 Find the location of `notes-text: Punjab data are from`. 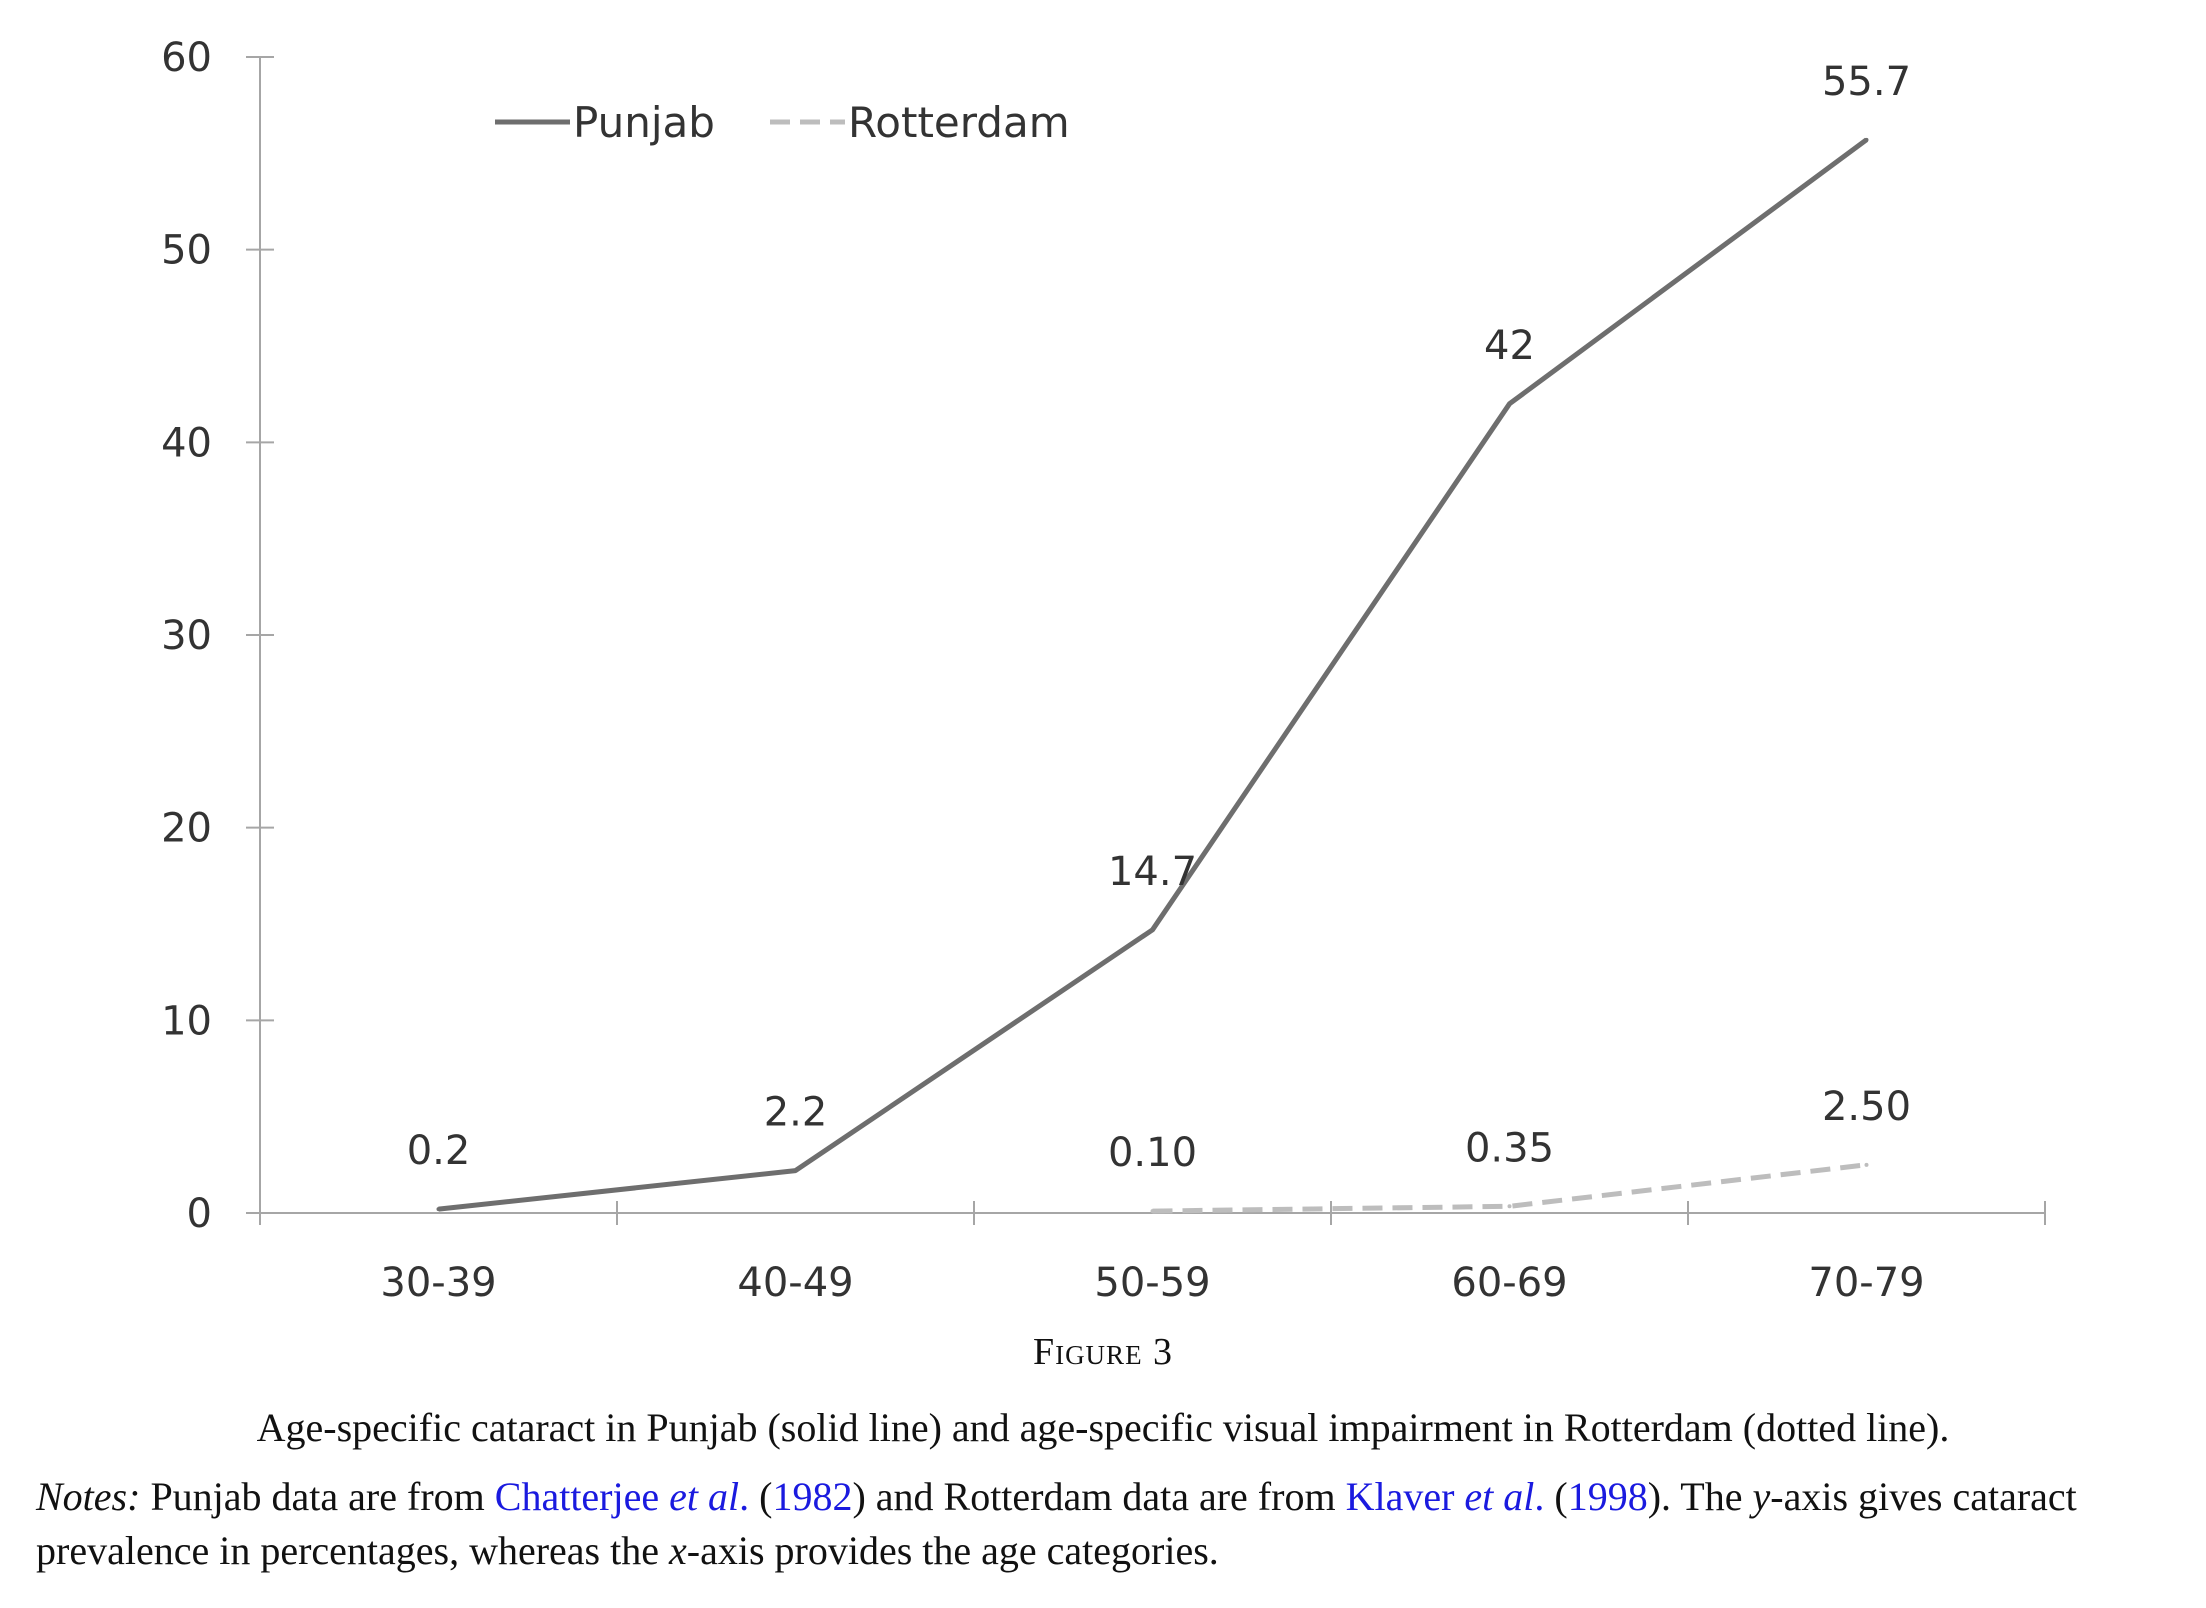

notes-text: Punjab data are from is located at coordinates (317, 1496).